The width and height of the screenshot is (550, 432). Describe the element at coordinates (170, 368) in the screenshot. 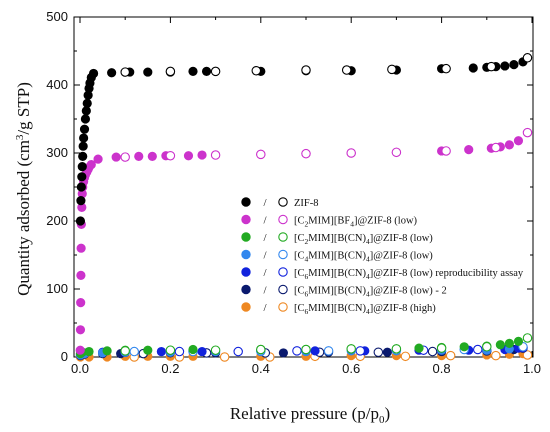

I see `x-tick-label: 0.2` at that location.